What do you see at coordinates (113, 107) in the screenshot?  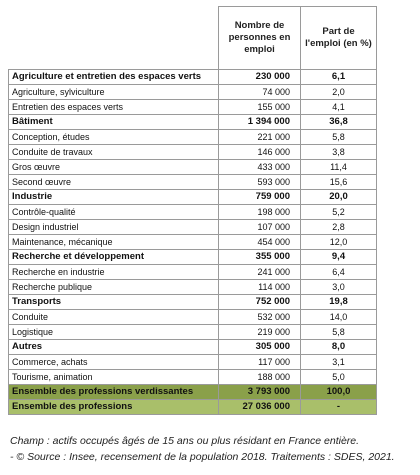 I see `label-cell: Entretien des espaces verts` at bounding box center [113, 107].